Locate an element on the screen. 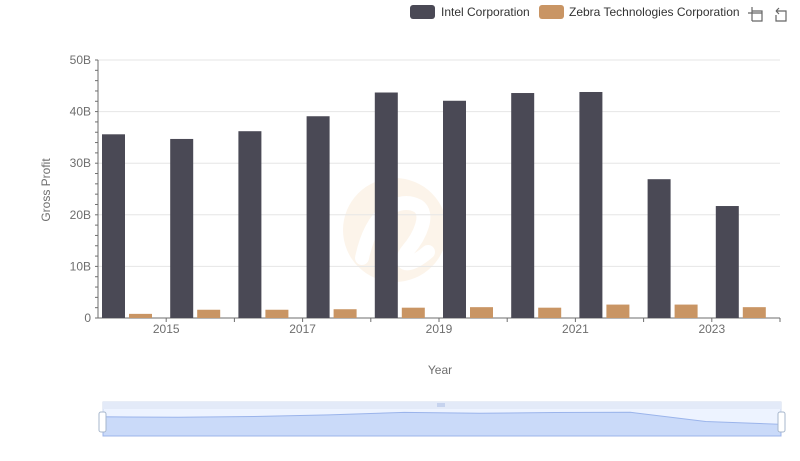 The image size is (800, 461). y-tick-label: 10B is located at coordinates (80, 266).